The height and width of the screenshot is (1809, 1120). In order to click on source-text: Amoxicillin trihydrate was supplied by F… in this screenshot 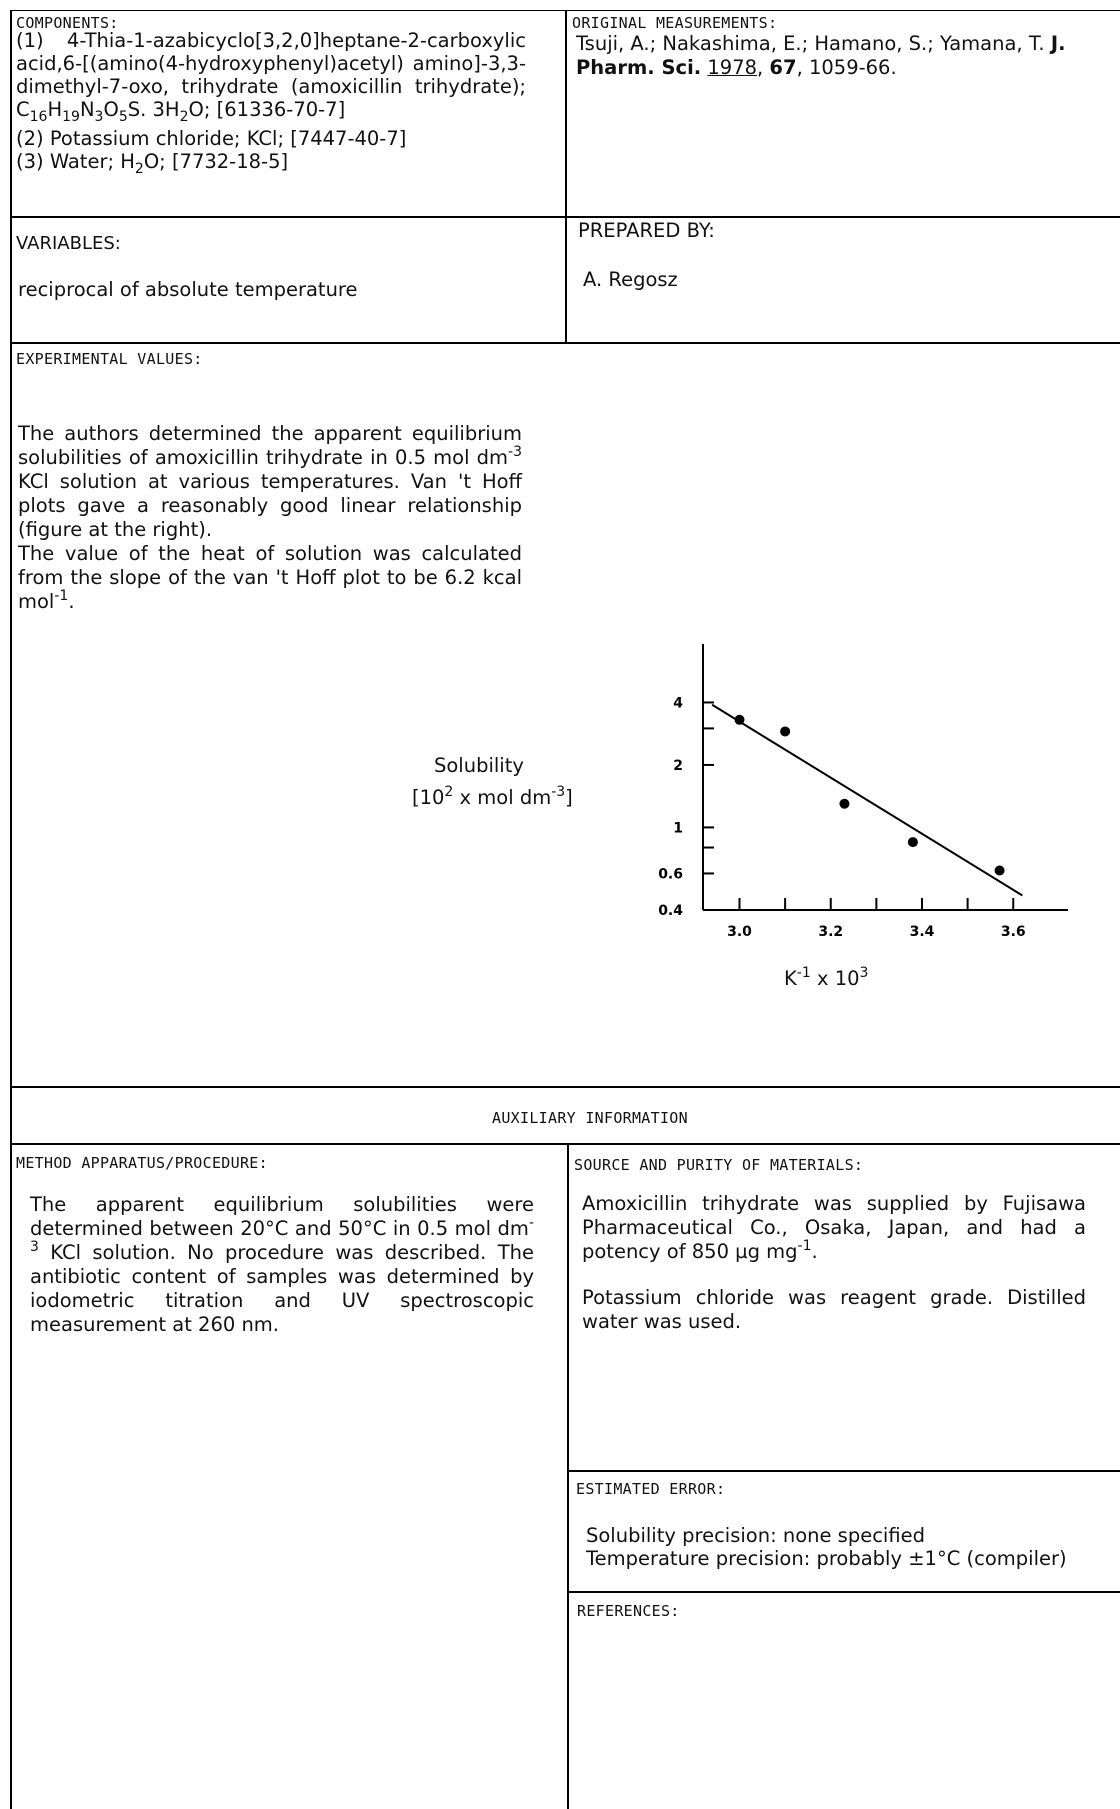, I will do `click(834, 1263)`.